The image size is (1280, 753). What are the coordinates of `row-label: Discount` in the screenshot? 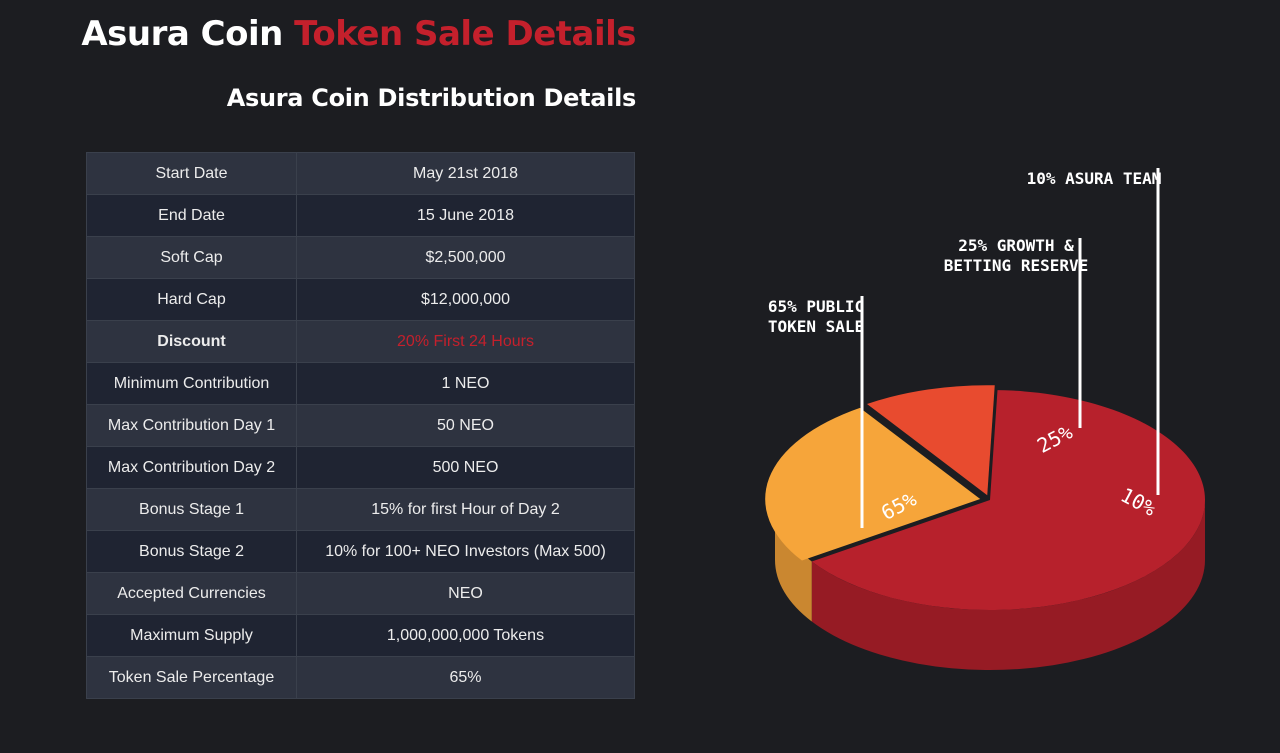 It's located at (191, 341).